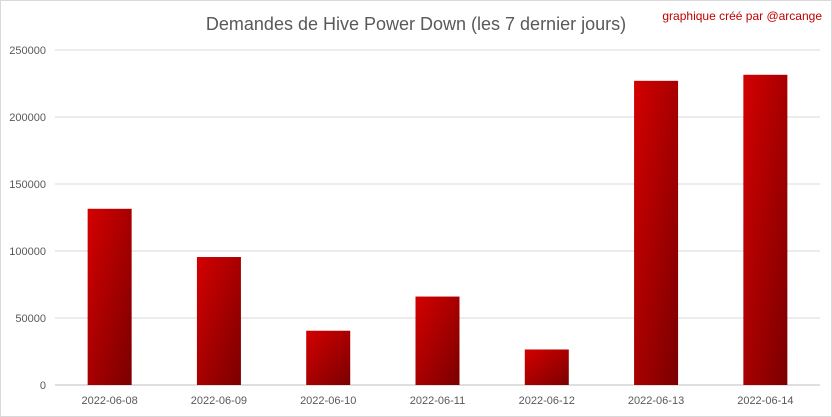 Image resolution: width=832 pixels, height=417 pixels. Describe the element at coordinates (656, 401) in the screenshot. I see `x-tick-label: 2022-06-13` at that location.